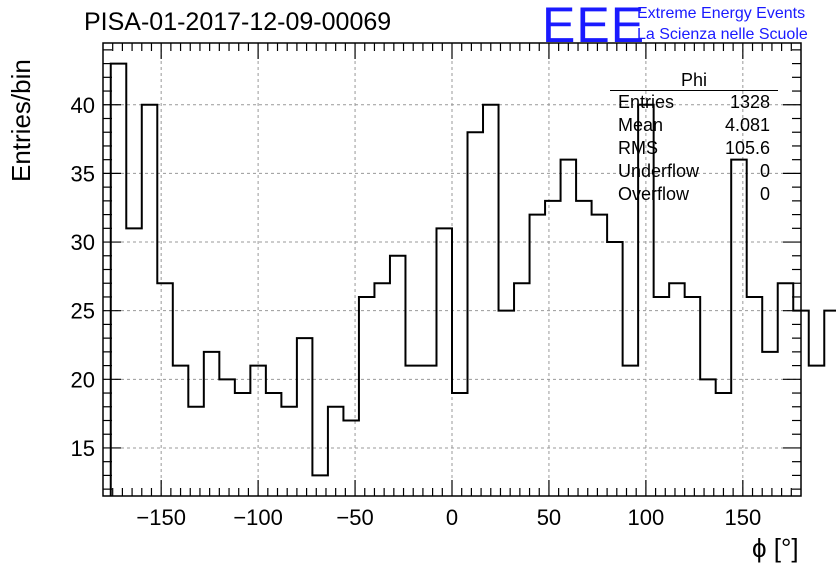 Image resolution: width=836 pixels, height=572 pixels. I want to click on stats-row-overflow: Overflow 0, so click(694, 194).